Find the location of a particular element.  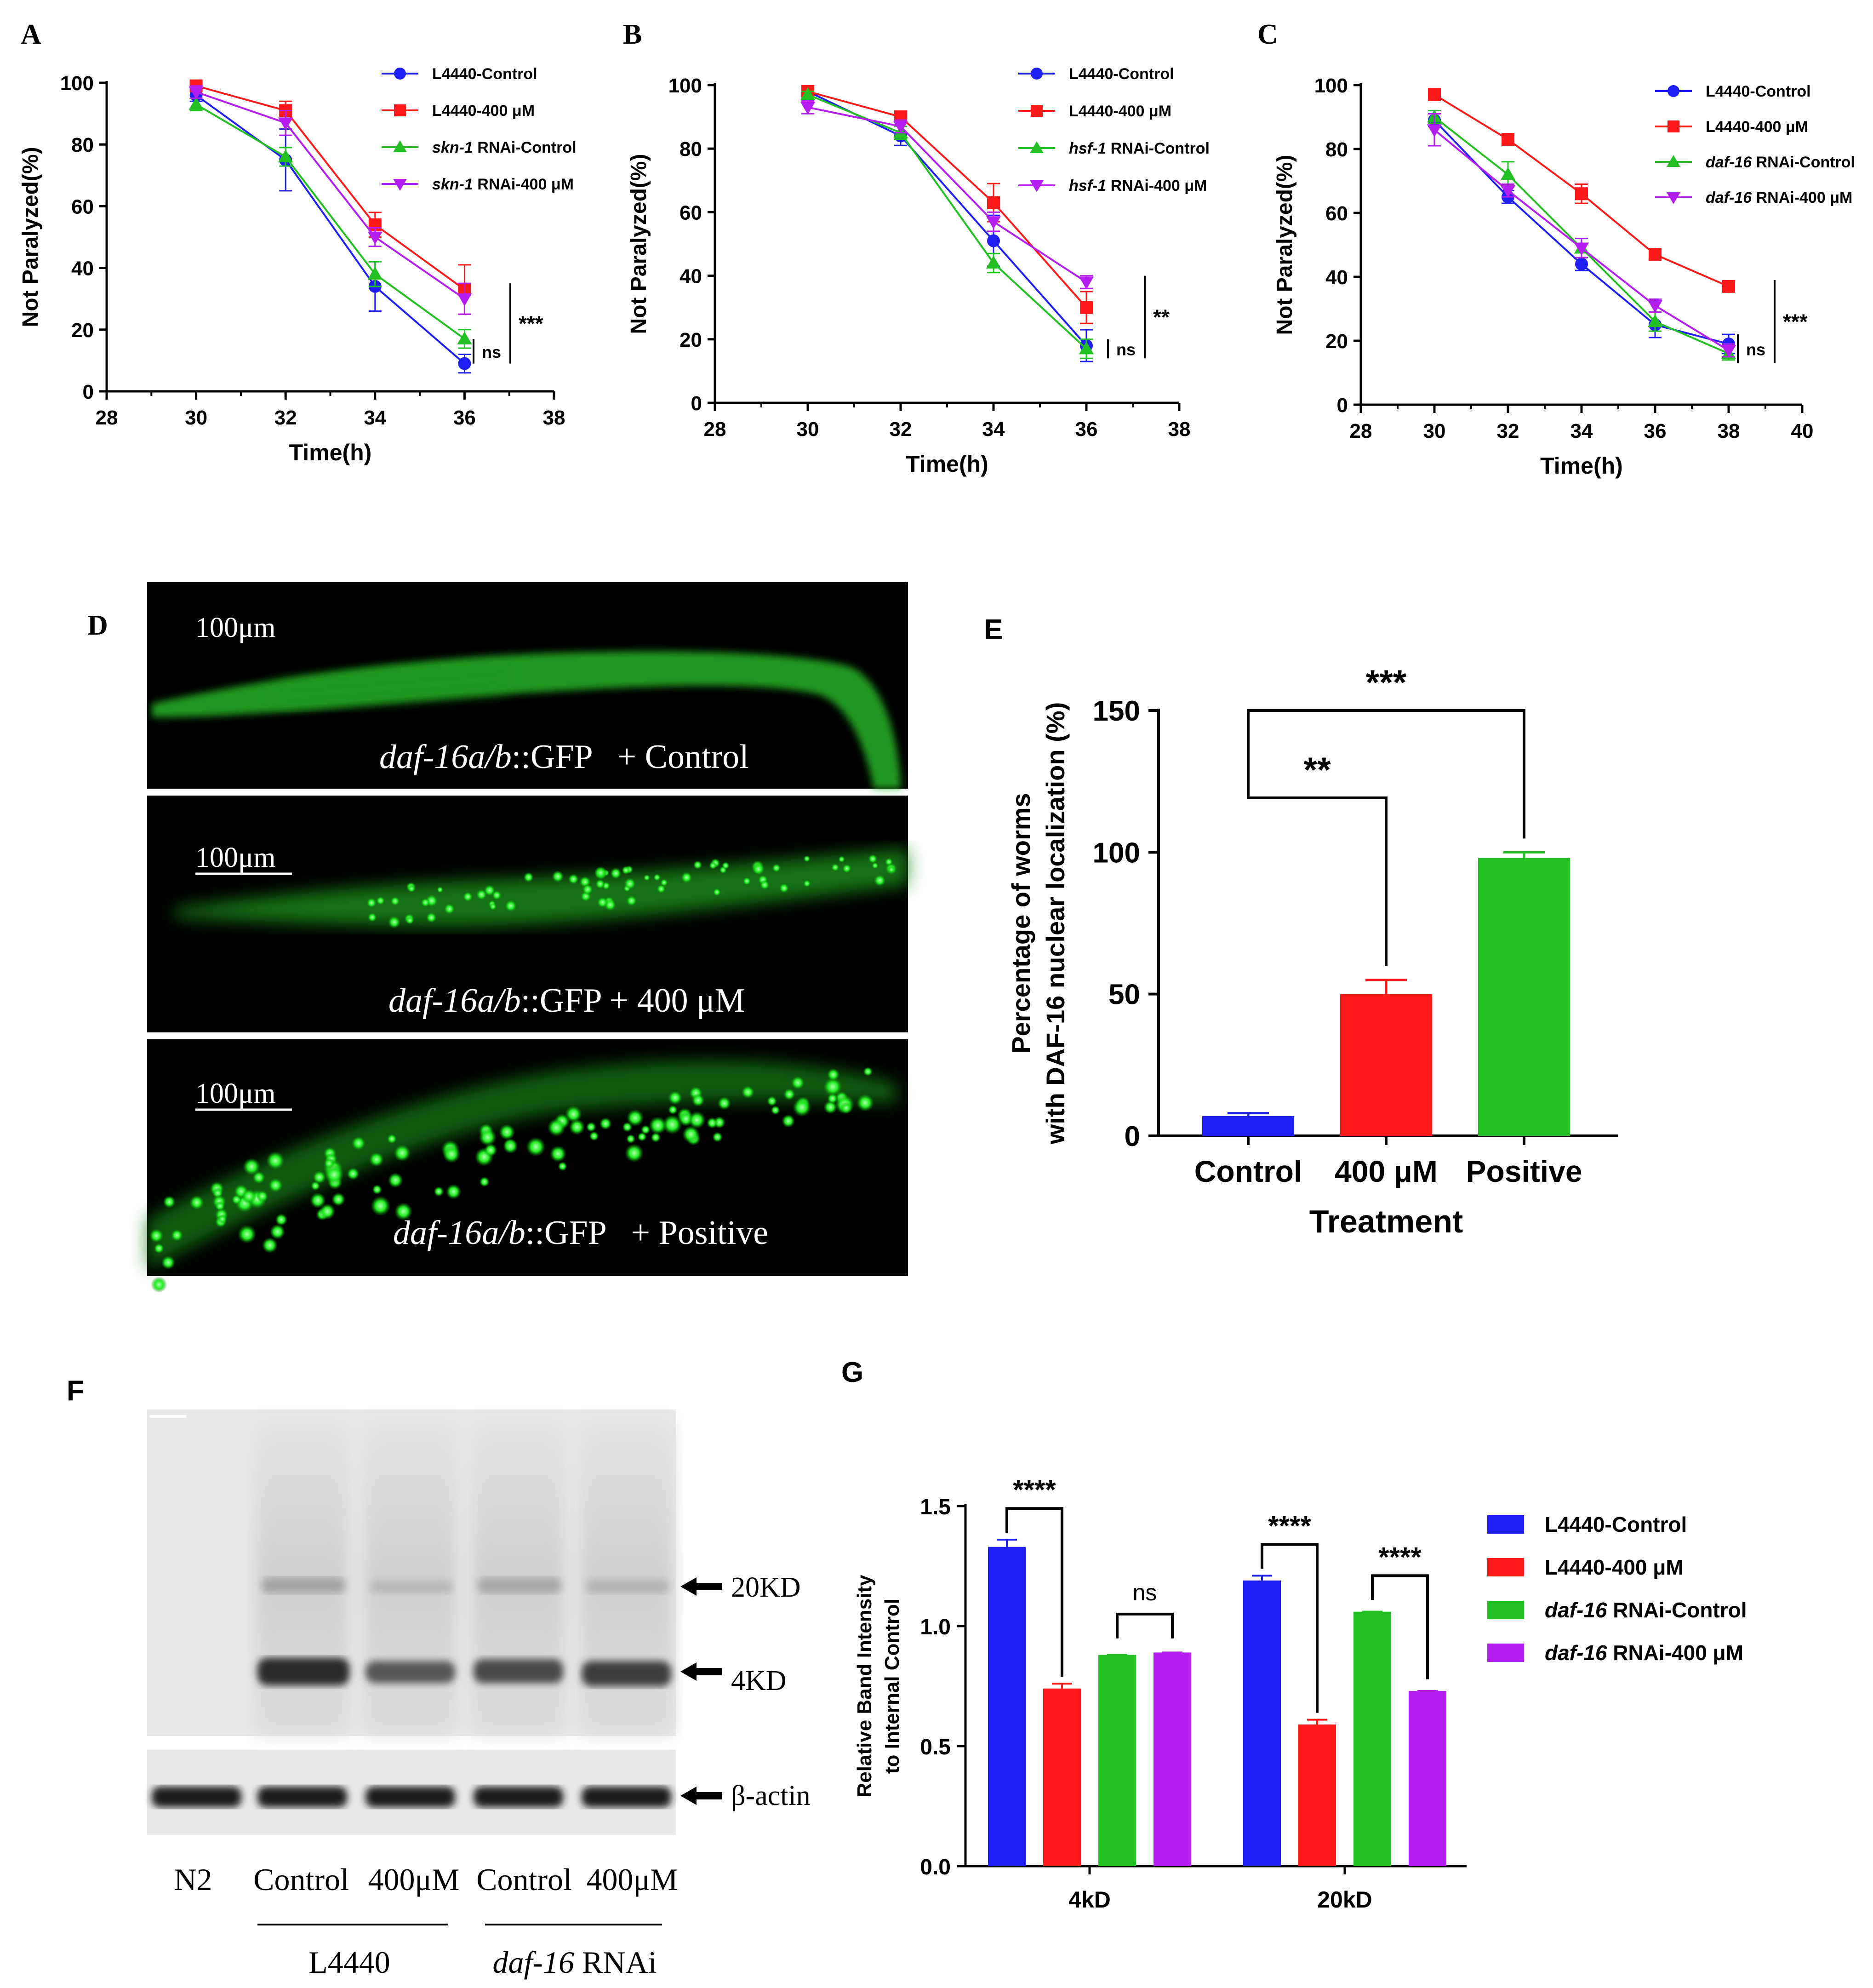

y-tick-label: 0 is located at coordinates (1342, 405).